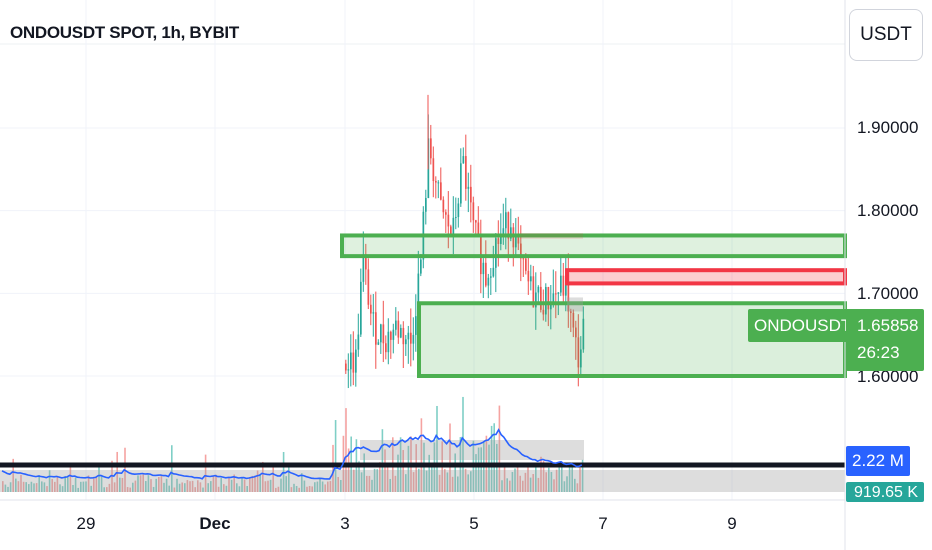 This screenshot has width=932, height=550. What do you see at coordinates (593, 305) in the screenshot?
I see `drawn-zones` at bounding box center [593, 305].